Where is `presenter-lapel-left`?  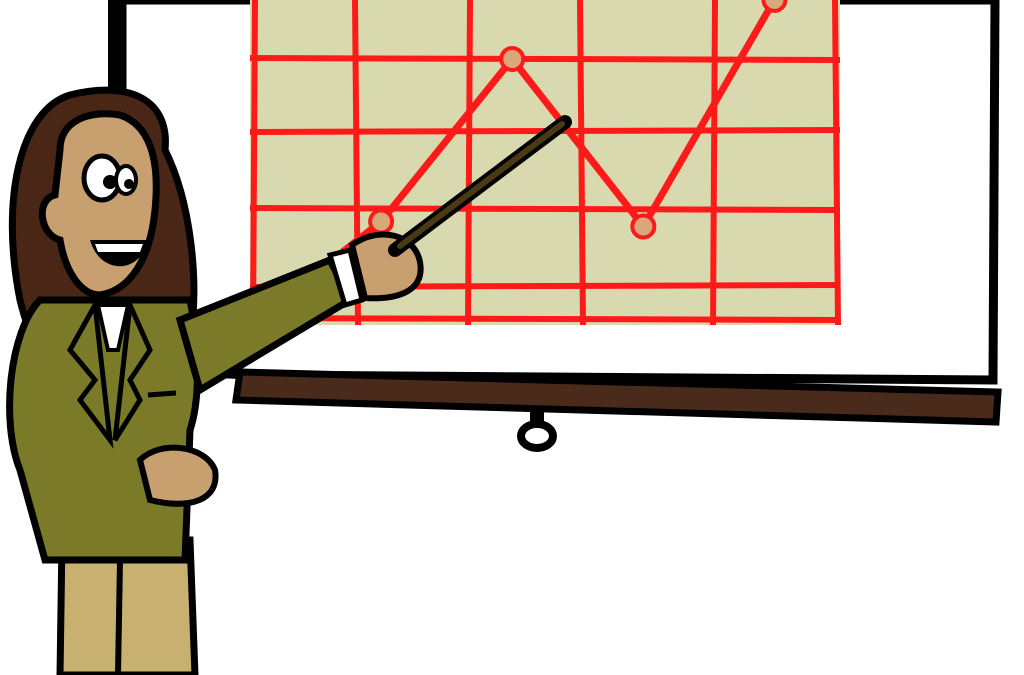 presenter-lapel-left is located at coordinates (90, 372).